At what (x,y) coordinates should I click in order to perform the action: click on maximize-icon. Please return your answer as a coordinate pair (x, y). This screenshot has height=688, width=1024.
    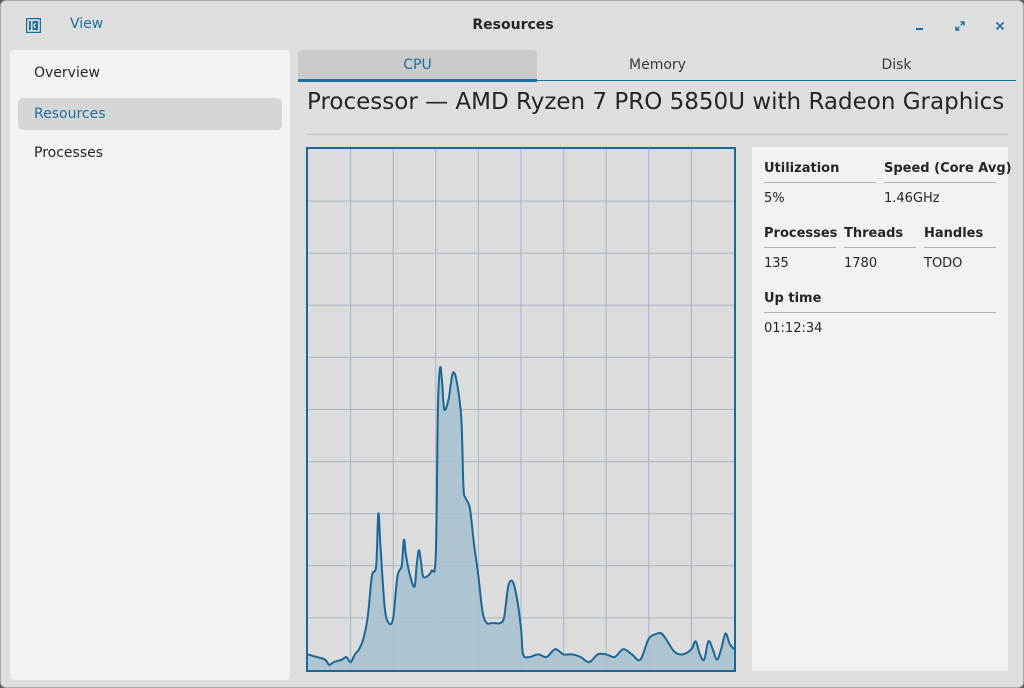
    Looking at the image, I should click on (960, 26).